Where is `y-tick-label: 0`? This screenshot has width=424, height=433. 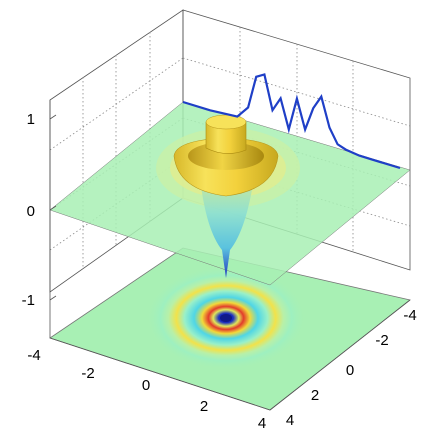 y-tick-label: 0 is located at coordinates (350, 370).